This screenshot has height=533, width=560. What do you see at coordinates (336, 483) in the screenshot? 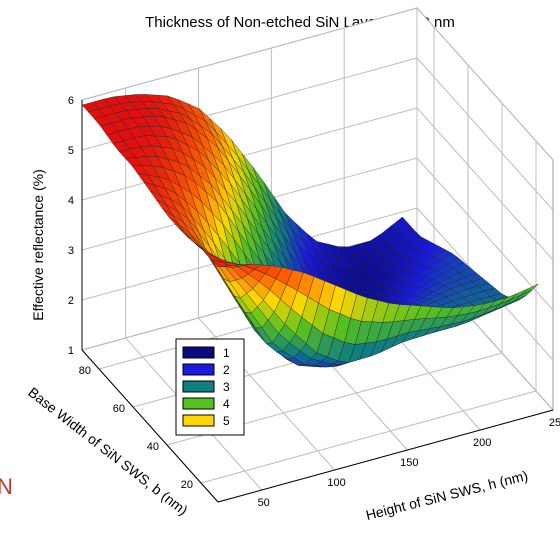
I see `x-tick-label: 100` at bounding box center [336, 483].